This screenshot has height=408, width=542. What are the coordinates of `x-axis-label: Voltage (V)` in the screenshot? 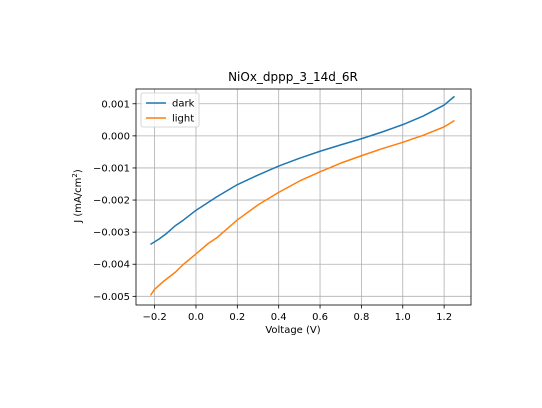 It's located at (292, 330).